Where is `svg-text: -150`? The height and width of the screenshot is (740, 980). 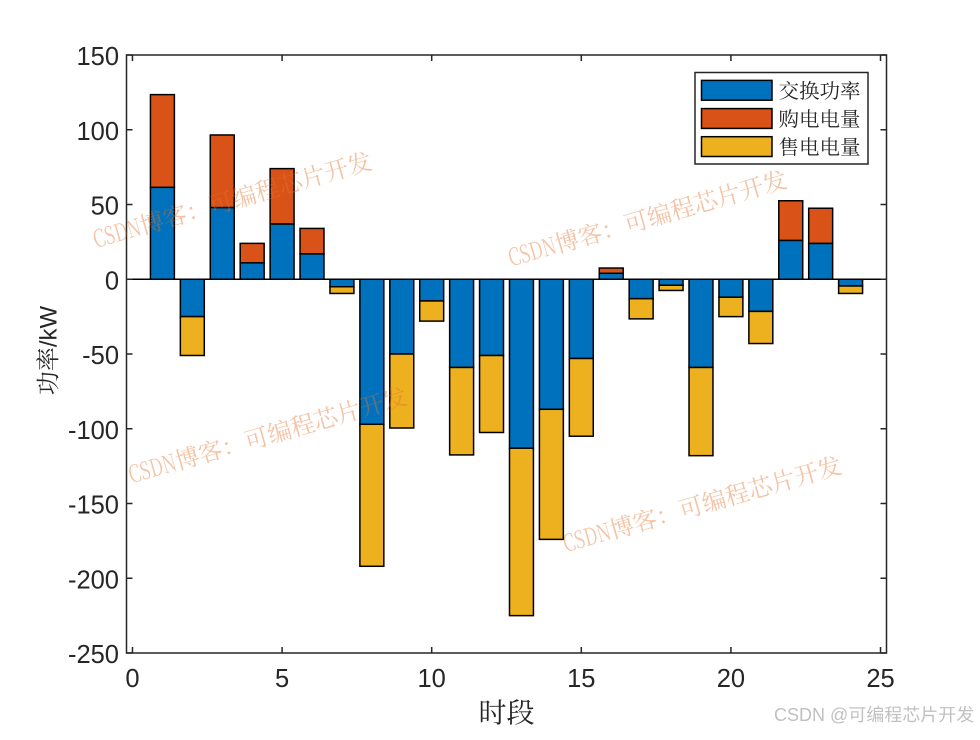 svg-text: -150 is located at coordinates (93, 506).